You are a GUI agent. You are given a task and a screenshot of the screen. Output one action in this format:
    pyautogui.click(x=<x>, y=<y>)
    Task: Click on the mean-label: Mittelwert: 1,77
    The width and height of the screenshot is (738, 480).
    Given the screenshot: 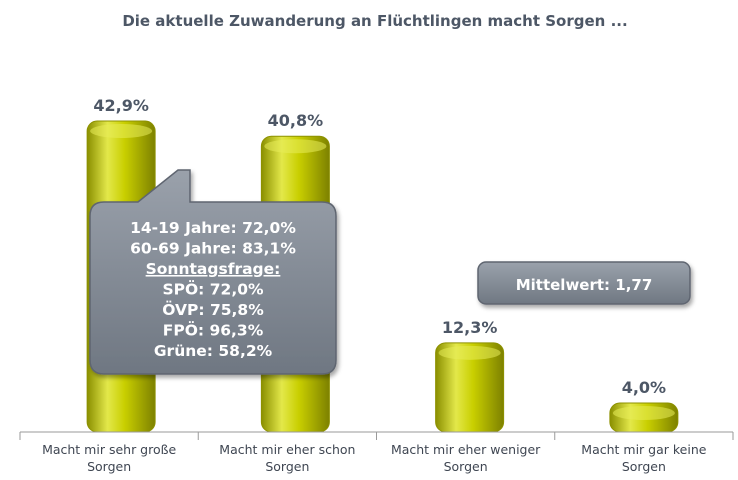 What is the action you would take?
    pyautogui.click(x=584, y=285)
    